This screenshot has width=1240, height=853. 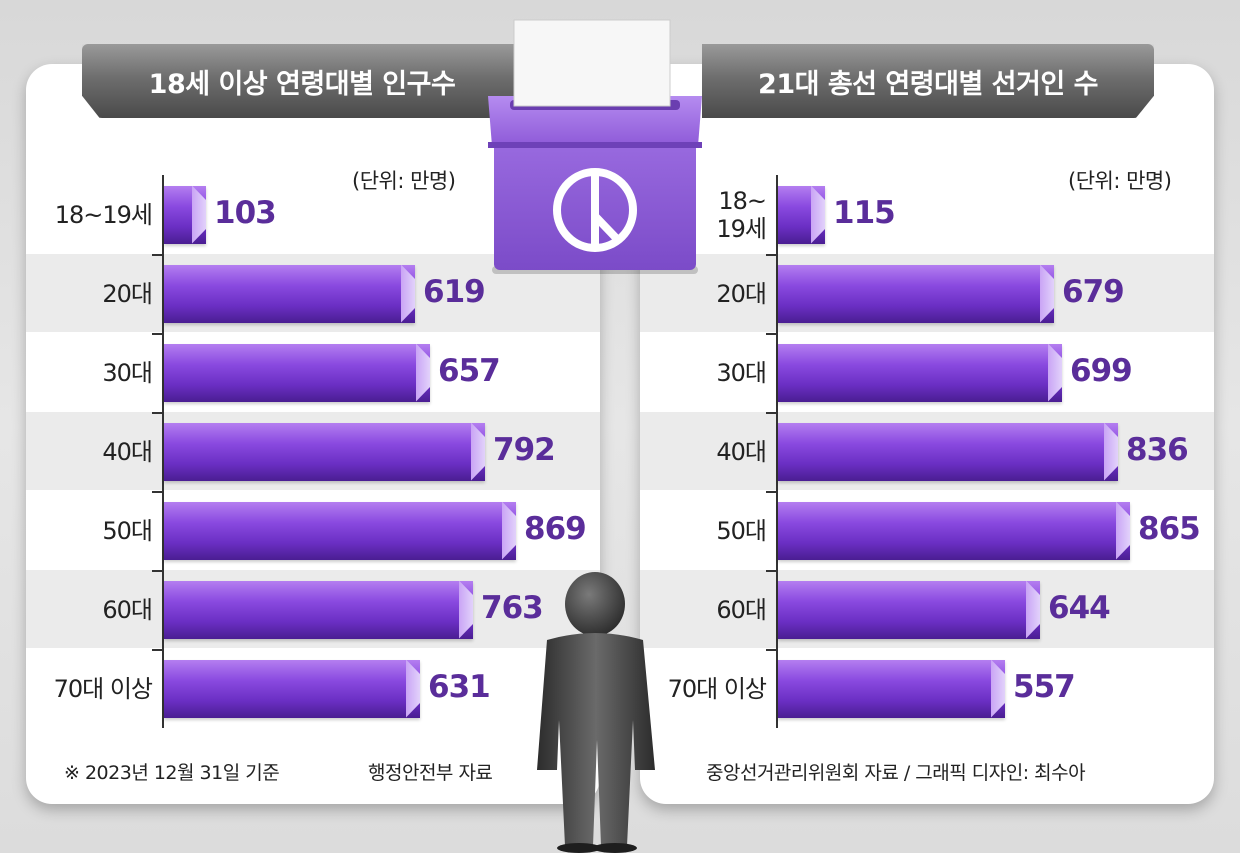 What do you see at coordinates (928, 81) in the screenshot?
I see `right-chart-title: 21대 총선 연령대별 선거인 수` at bounding box center [928, 81].